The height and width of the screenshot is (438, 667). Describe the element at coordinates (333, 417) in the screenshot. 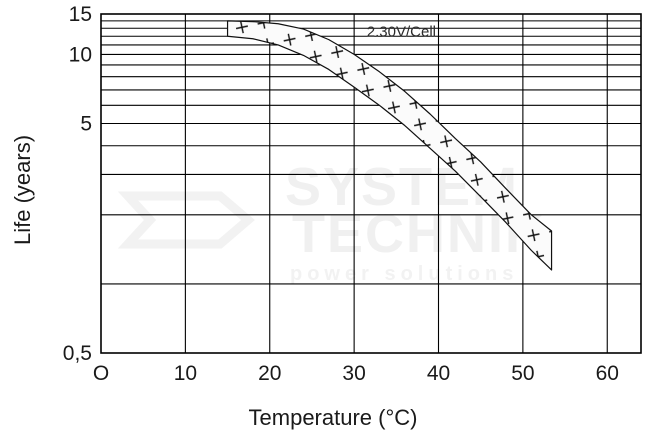

I see `x-axis-title: Temperature (°C)` at that location.